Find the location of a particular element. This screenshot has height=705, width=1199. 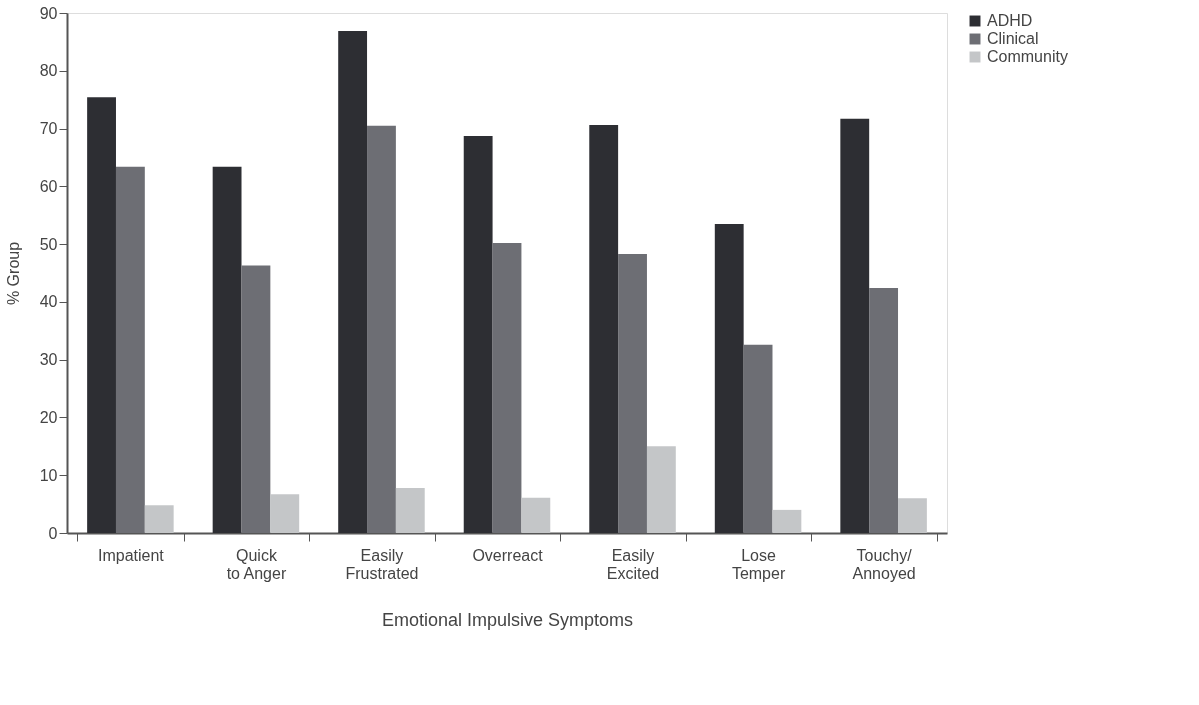

x-tick-label: Touchy/ Annoyed is located at coordinates (884, 564).